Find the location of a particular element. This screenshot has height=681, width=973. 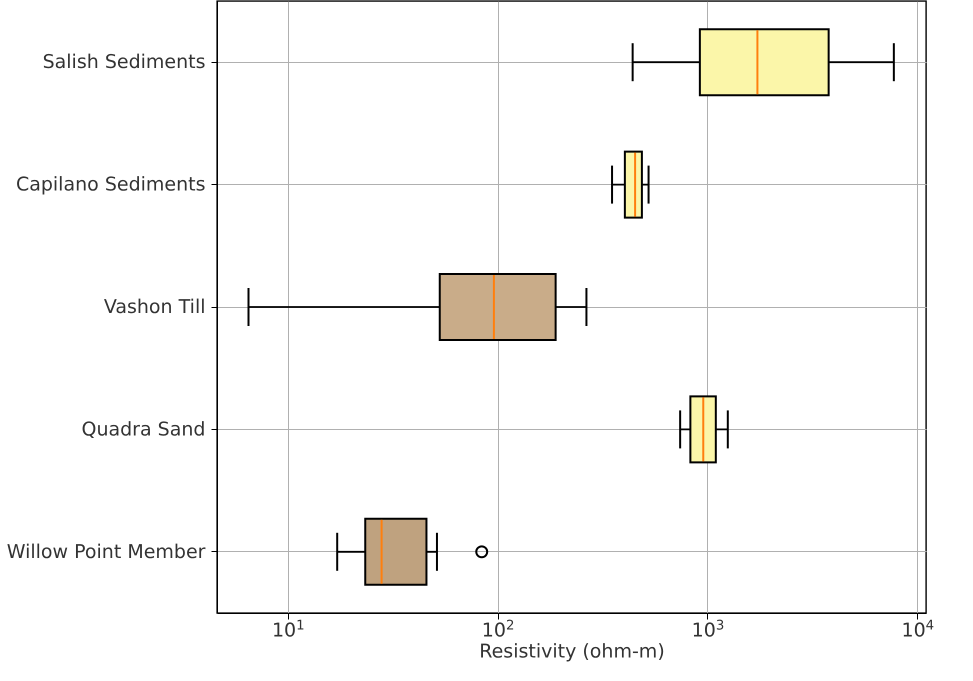

y-tick-label: Quadra Sand is located at coordinates (143, 429).